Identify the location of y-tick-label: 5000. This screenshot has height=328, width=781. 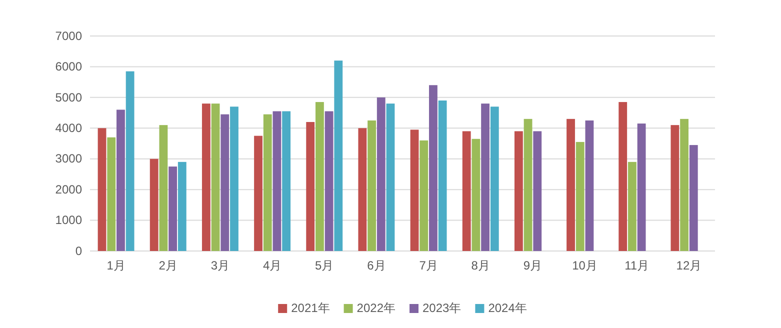
(68, 97).